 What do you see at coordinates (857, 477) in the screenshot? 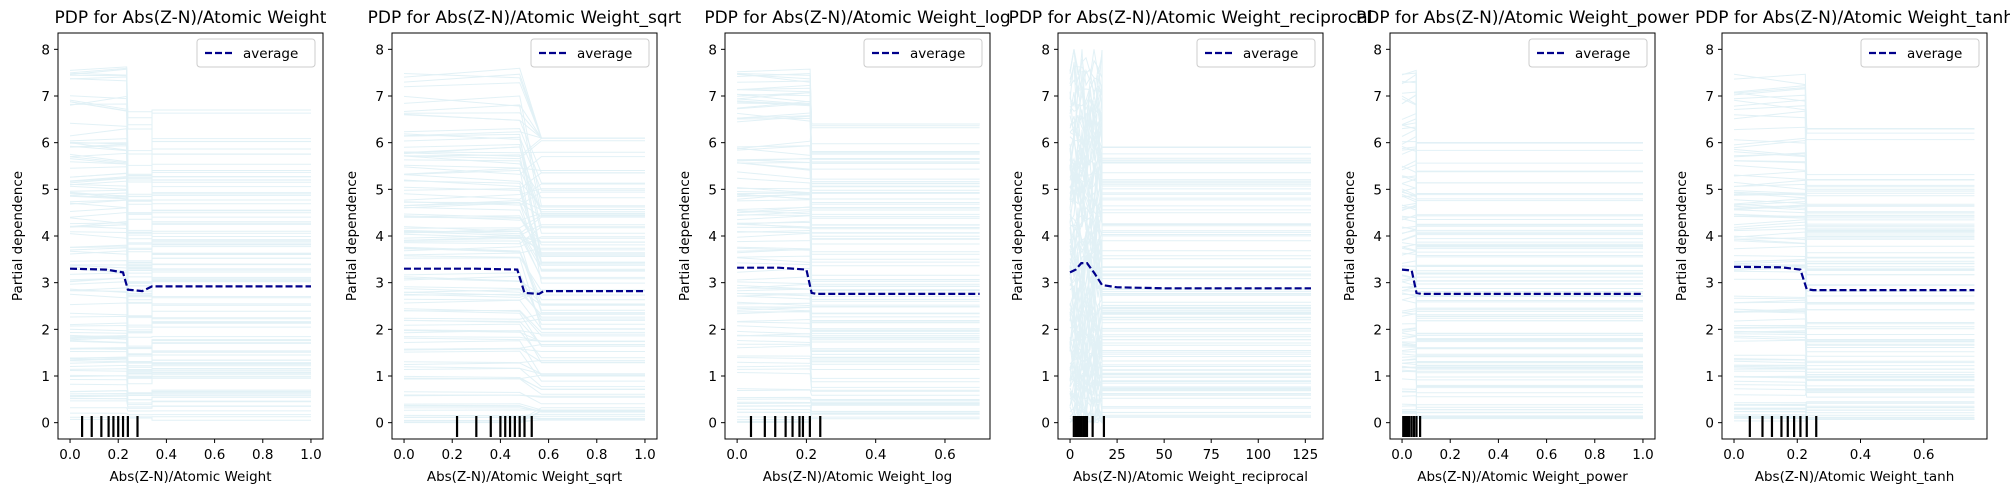
I see `x-axis-label: Abs(Z-N)/Atomic Weight_log` at bounding box center [857, 477].